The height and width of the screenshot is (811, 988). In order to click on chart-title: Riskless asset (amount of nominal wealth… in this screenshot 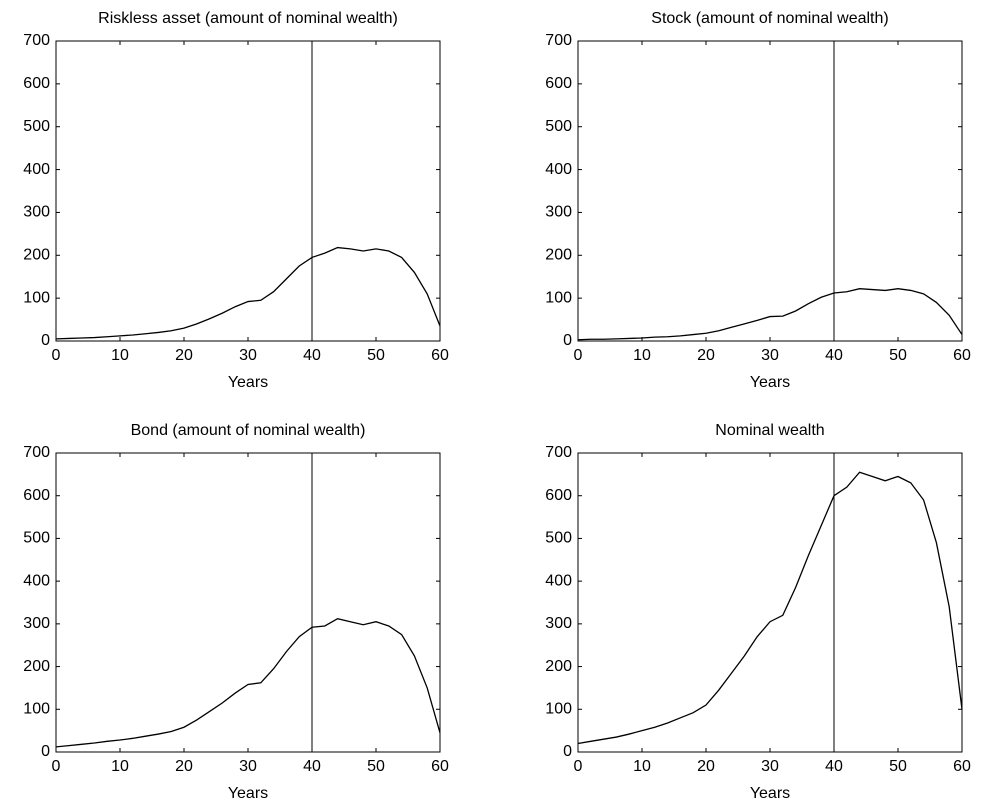, I will do `click(248, 18)`.